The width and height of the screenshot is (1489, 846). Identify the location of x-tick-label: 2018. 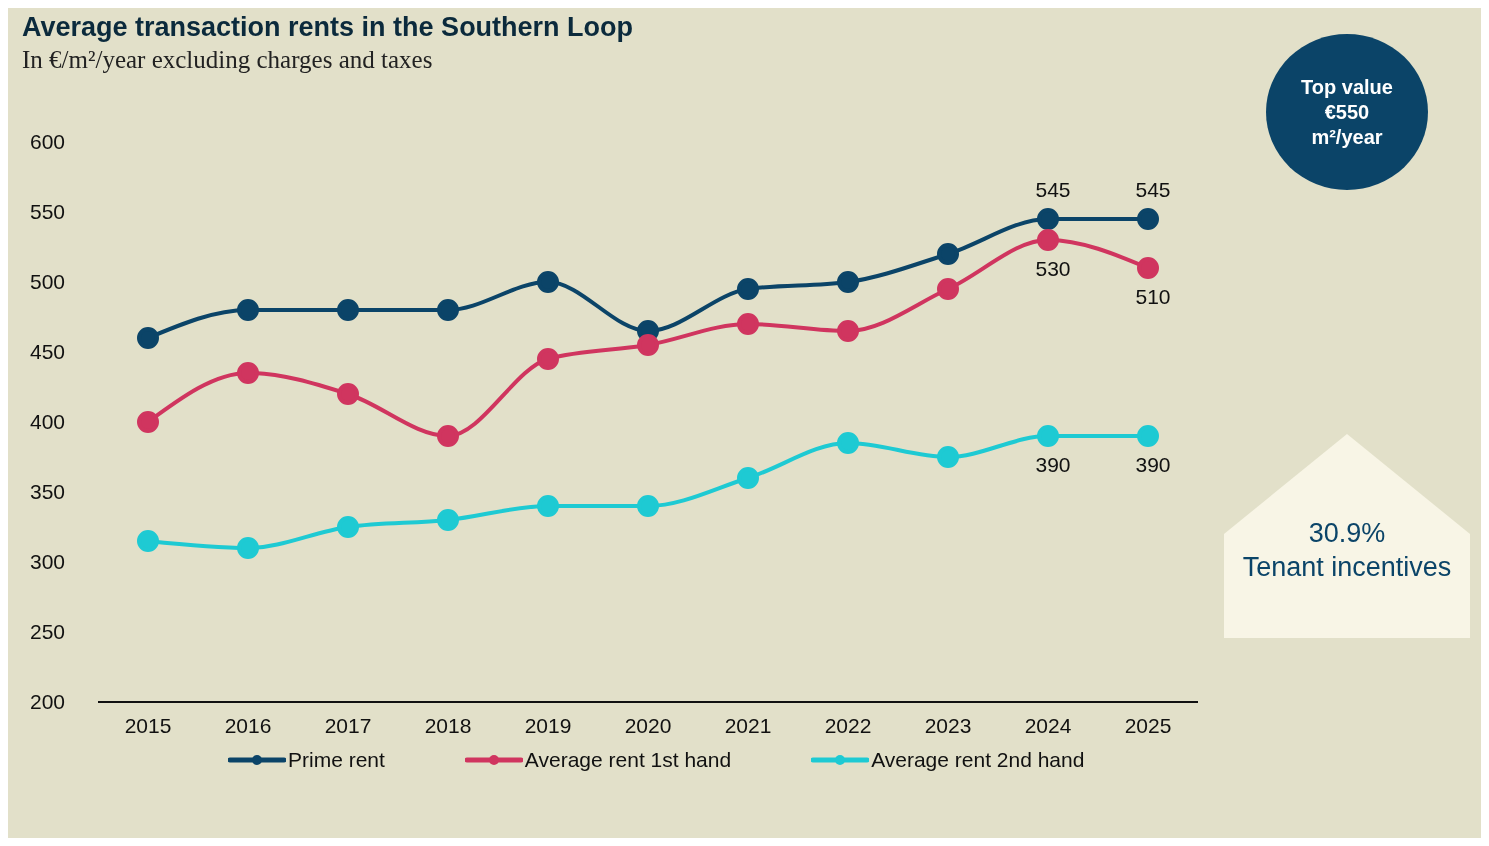
(448, 725).